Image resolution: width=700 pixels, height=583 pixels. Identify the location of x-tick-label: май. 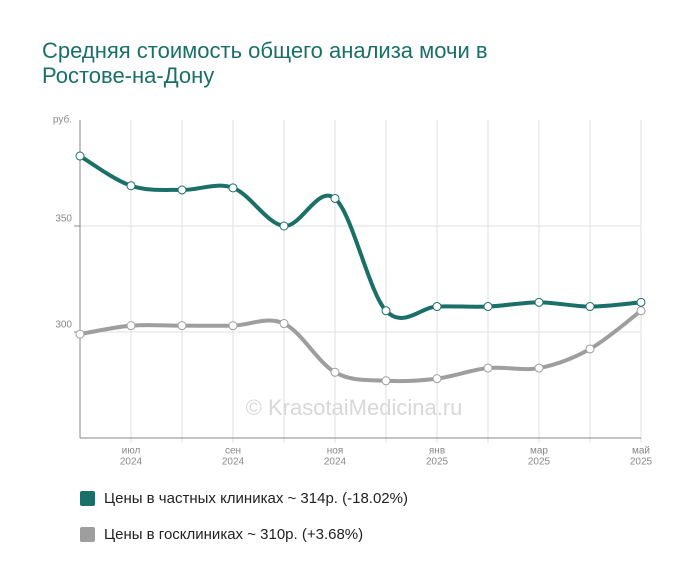
(641, 451).